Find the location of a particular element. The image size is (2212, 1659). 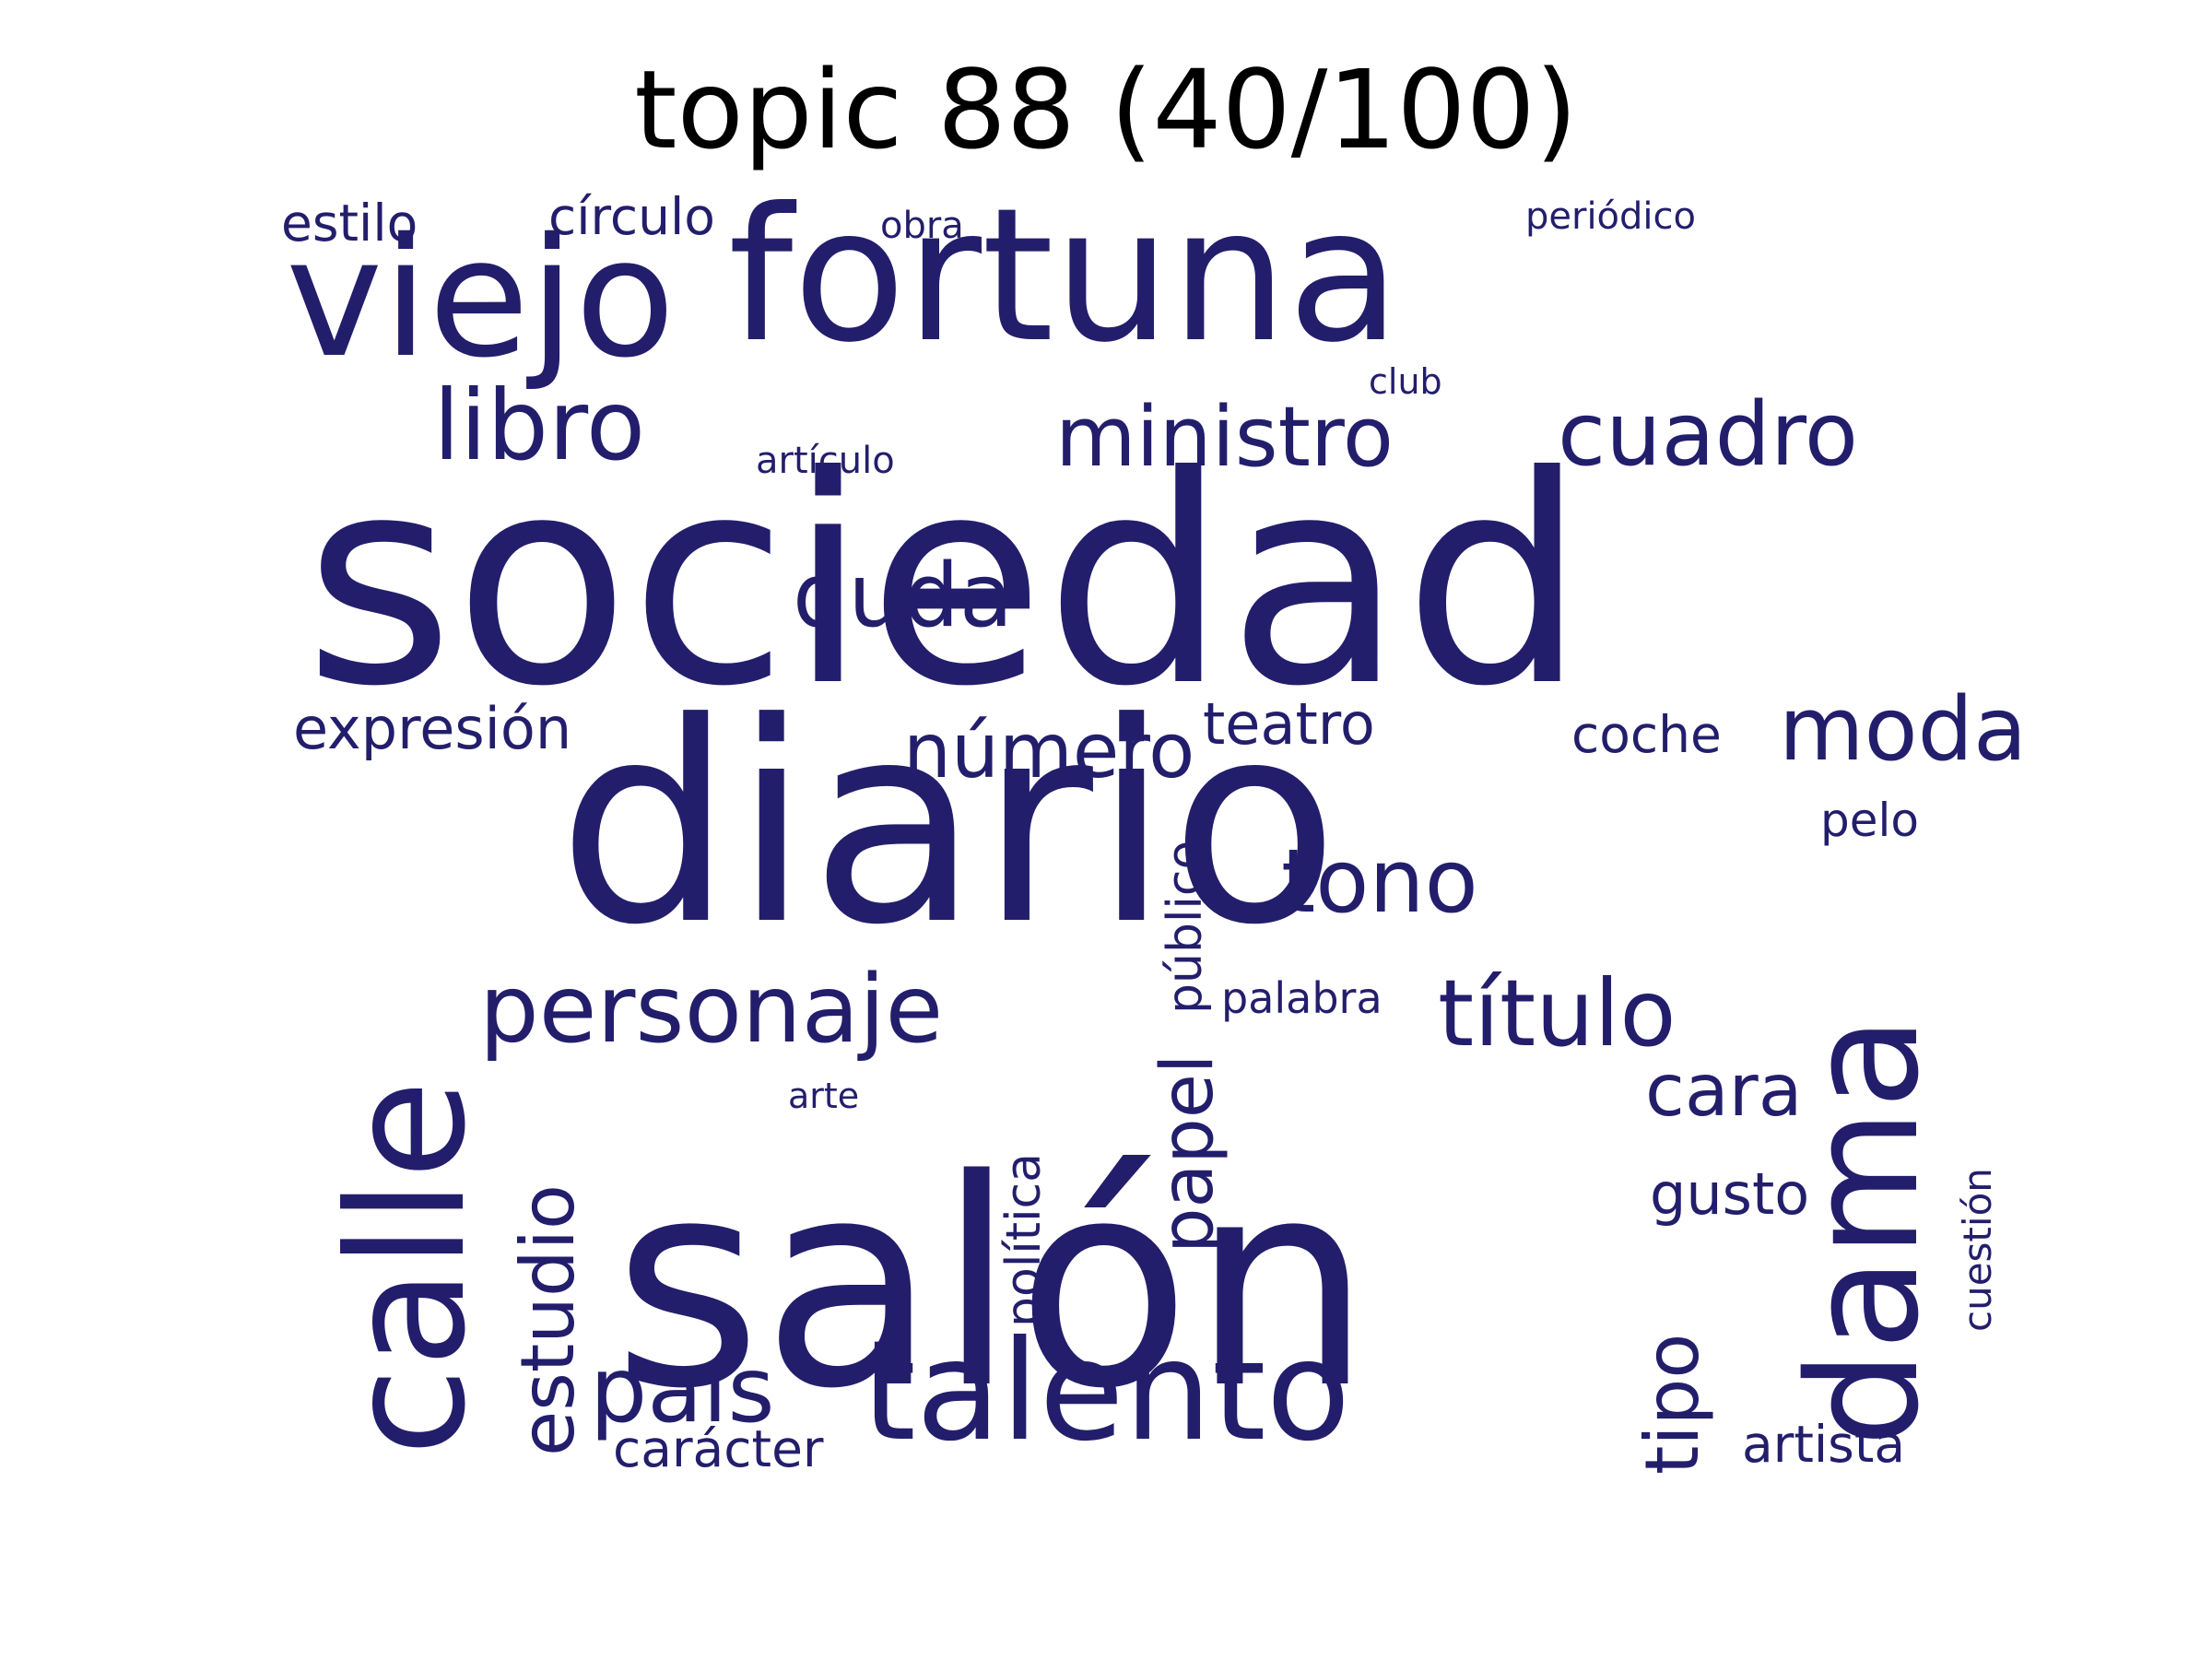

cloud-word-talento: talento is located at coordinates (1106, 1392).